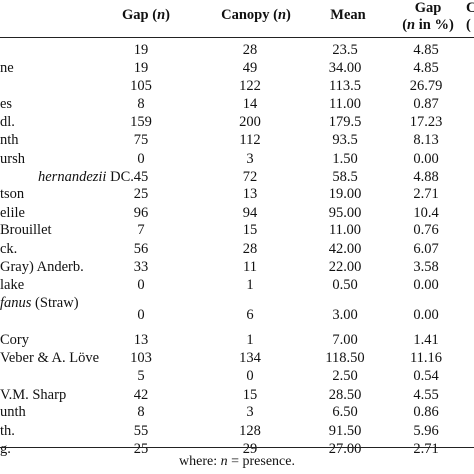  What do you see at coordinates (250, 213) in the screenshot?
I see `canopy-count: 94` at bounding box center [250, 213].